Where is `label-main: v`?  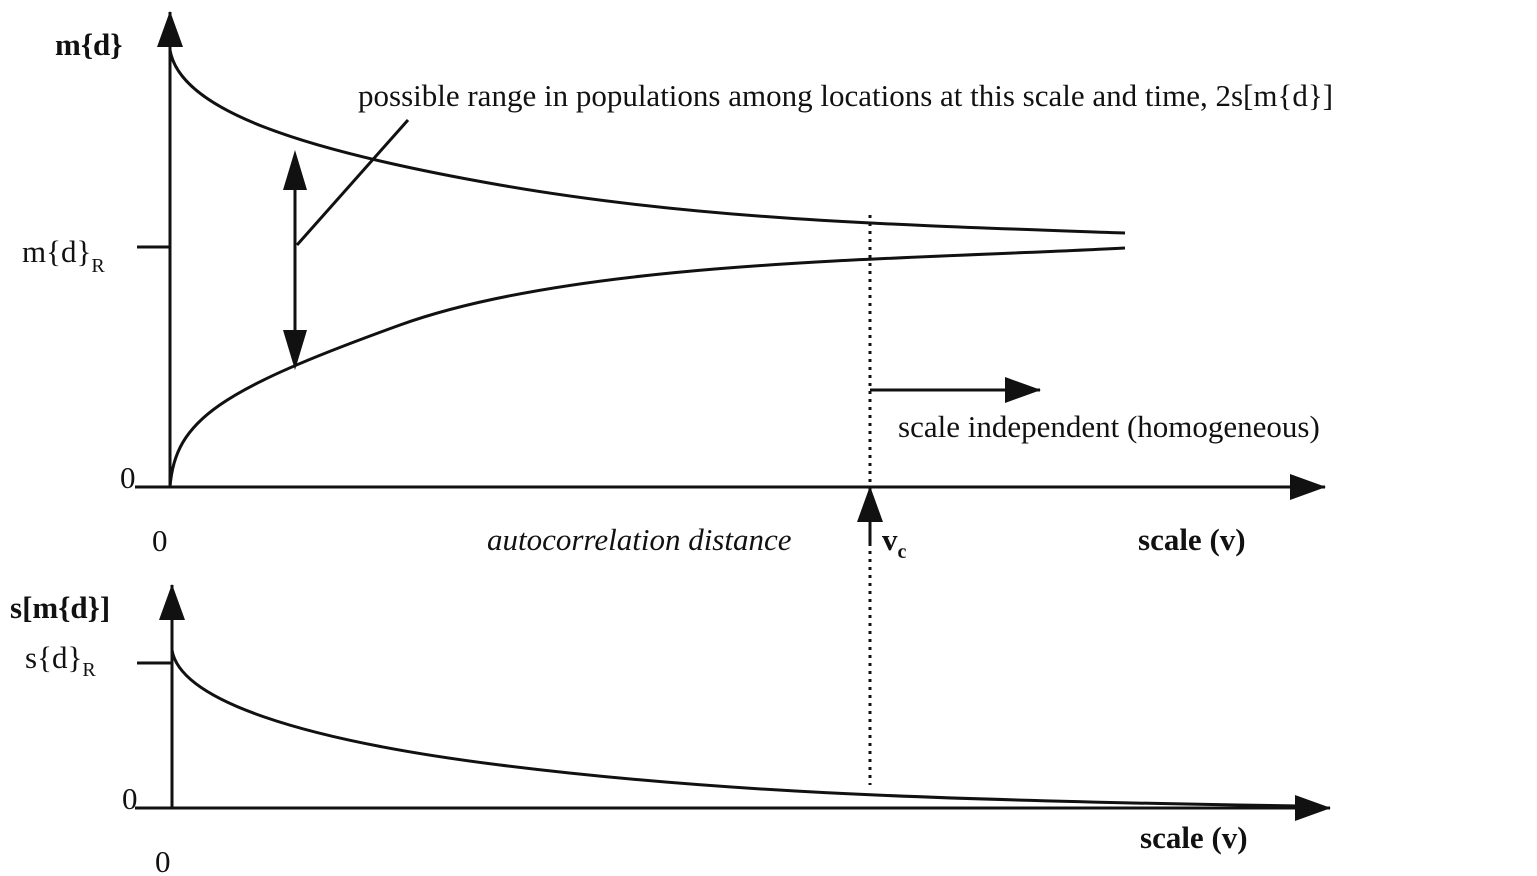 label-main: v is located at coordinates (890, 539).